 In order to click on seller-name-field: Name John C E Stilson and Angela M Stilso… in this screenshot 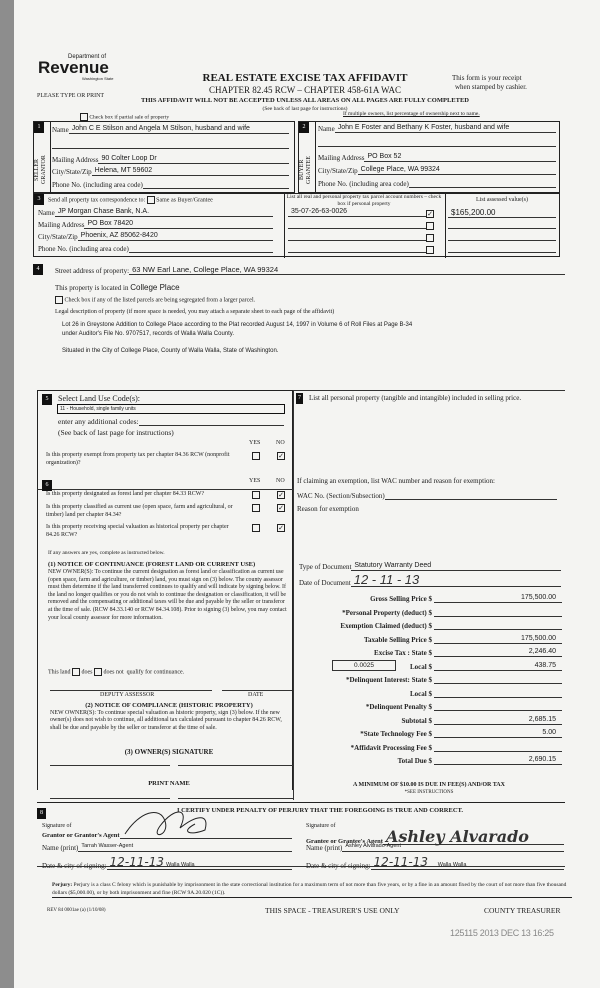, I will do `click(170, 129)`.